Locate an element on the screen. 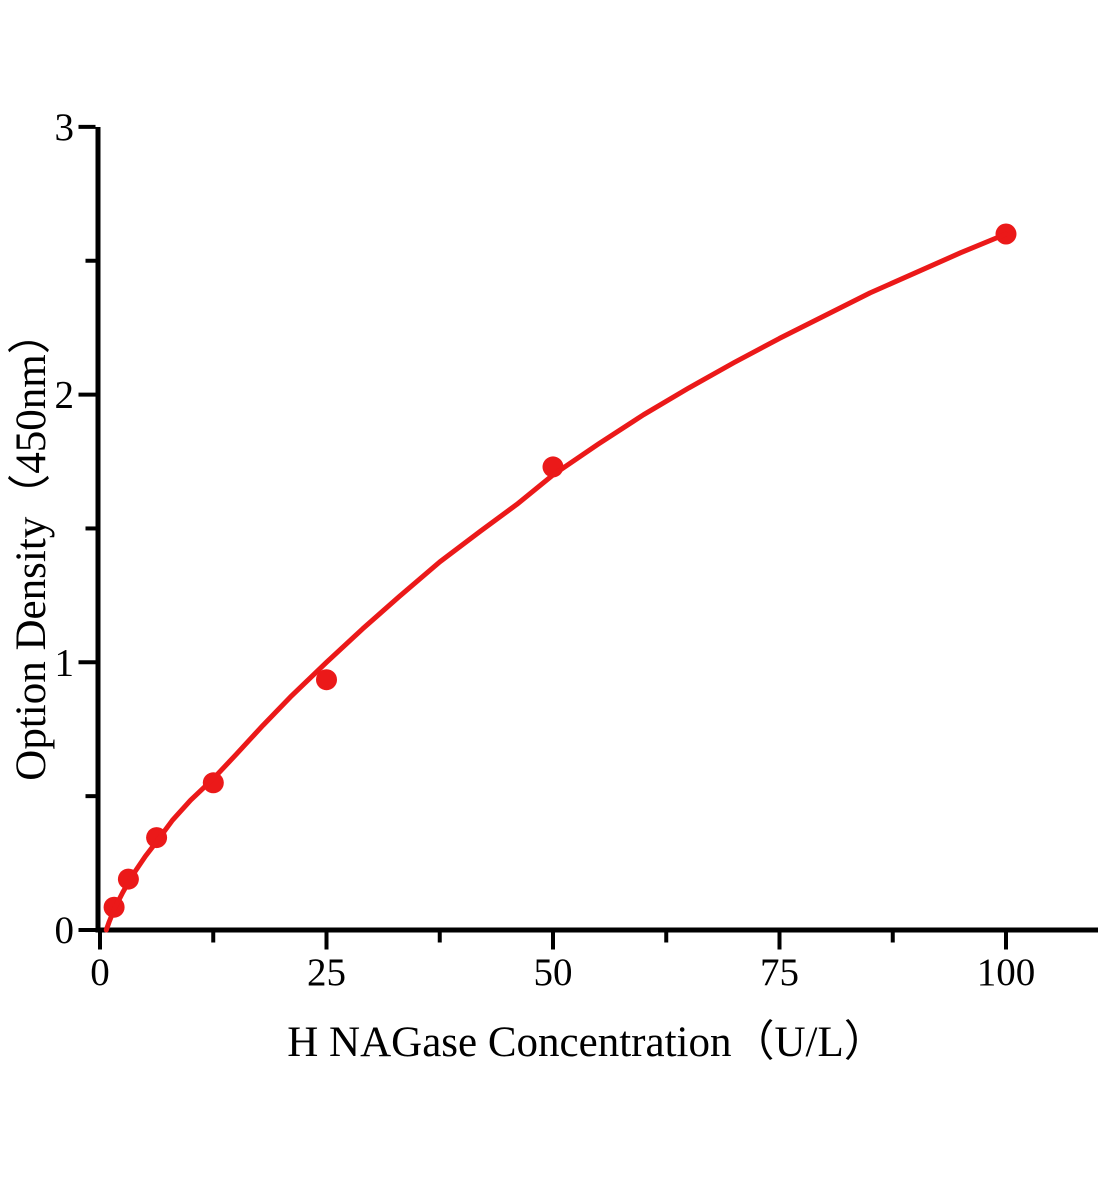 The width and height of the screenshot is (1104, 1200). y-axis-tick-label: 1 is located at coordinates (65, 662).